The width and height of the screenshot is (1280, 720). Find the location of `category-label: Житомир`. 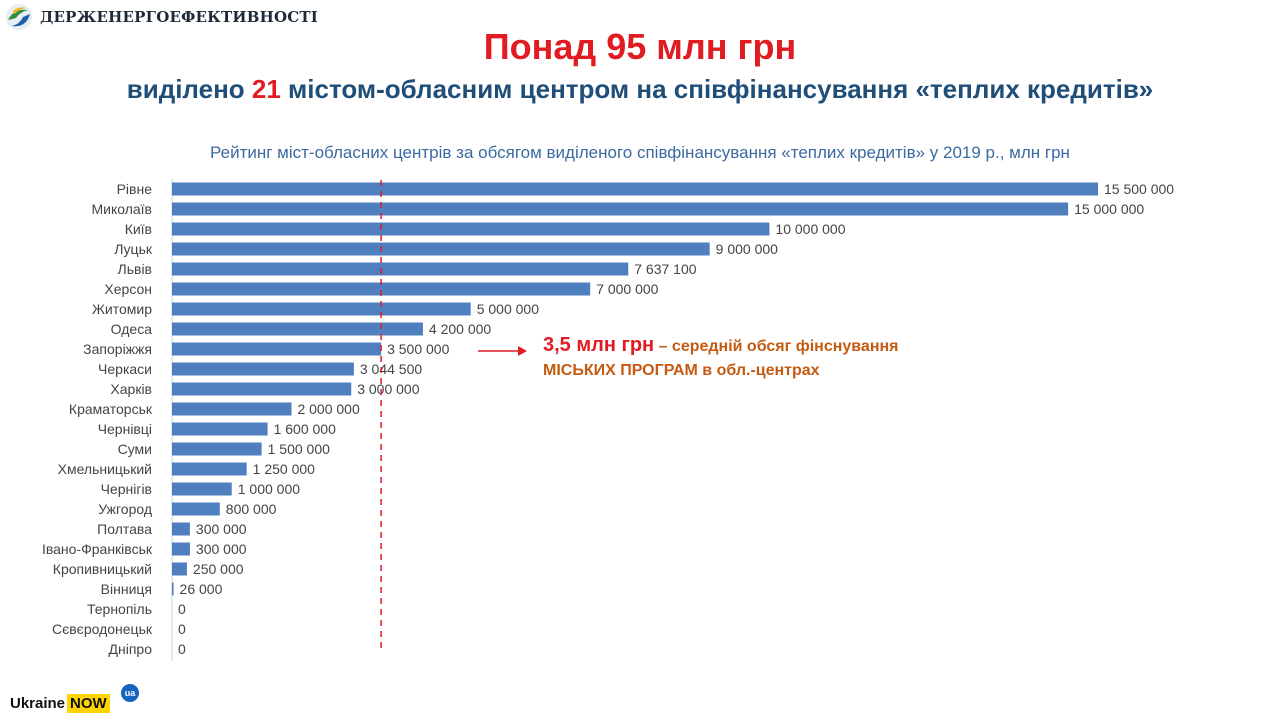

category-label: Житомир is located at coordinates (122, 309).